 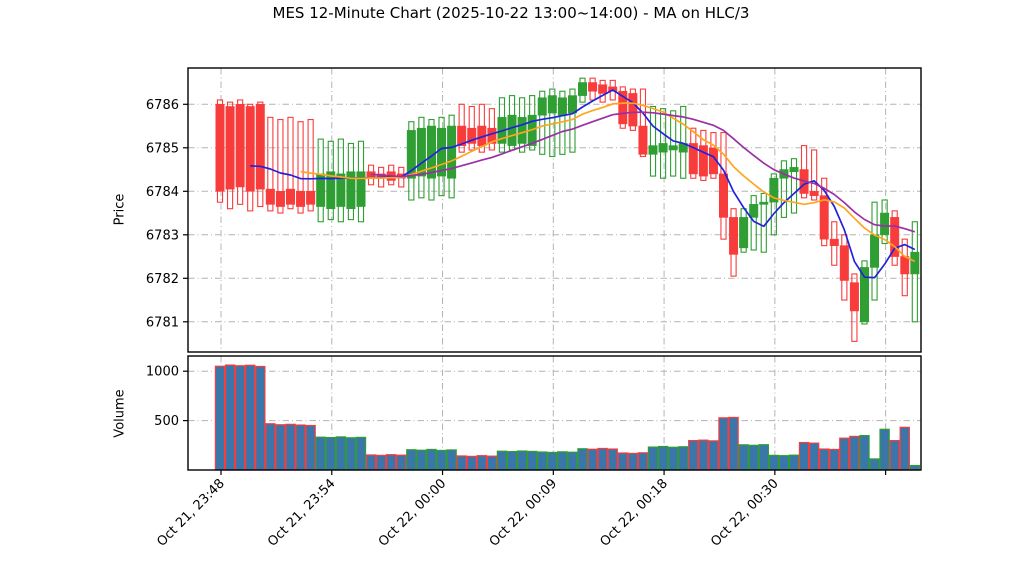 What do you see at coordinates (554, 413) in the screenshot?
I see `volume-panel-border` at bounding box center [554, 413].